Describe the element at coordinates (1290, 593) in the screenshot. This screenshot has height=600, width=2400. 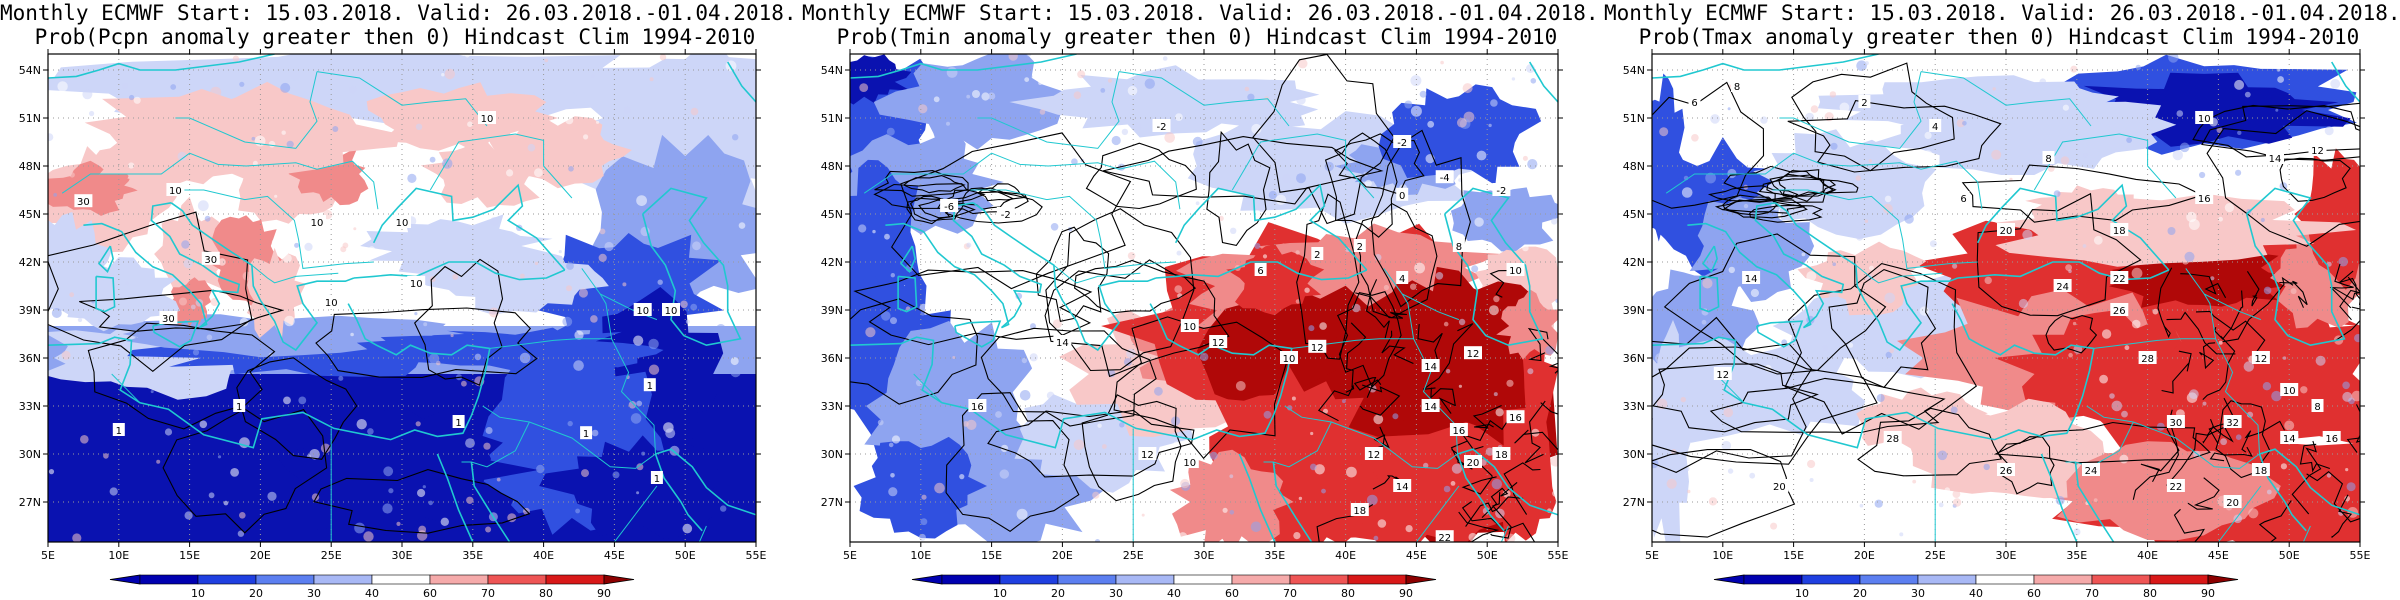
I see `colorbar-label: 70` at that location.